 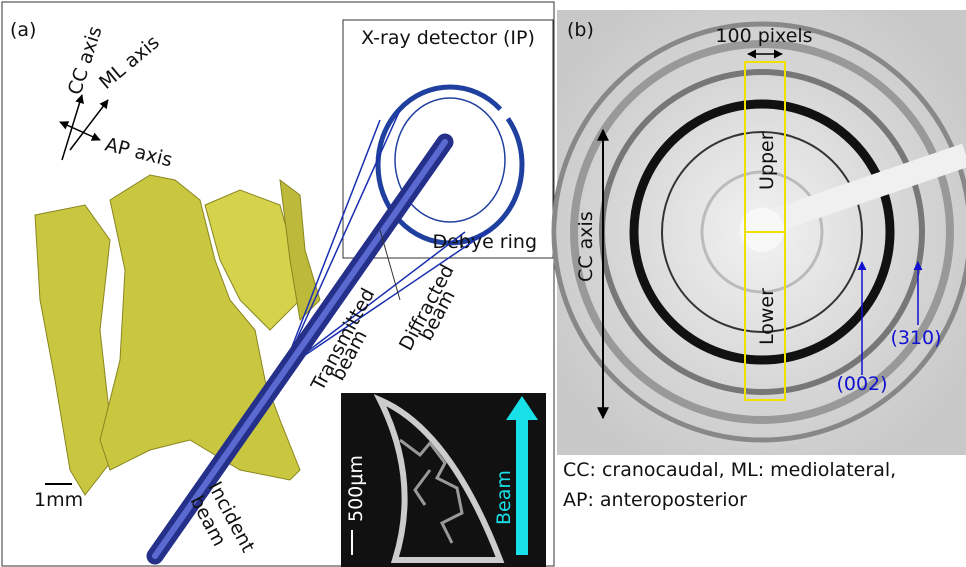 I want to click on inset-bone, so click(x=439, y=478).